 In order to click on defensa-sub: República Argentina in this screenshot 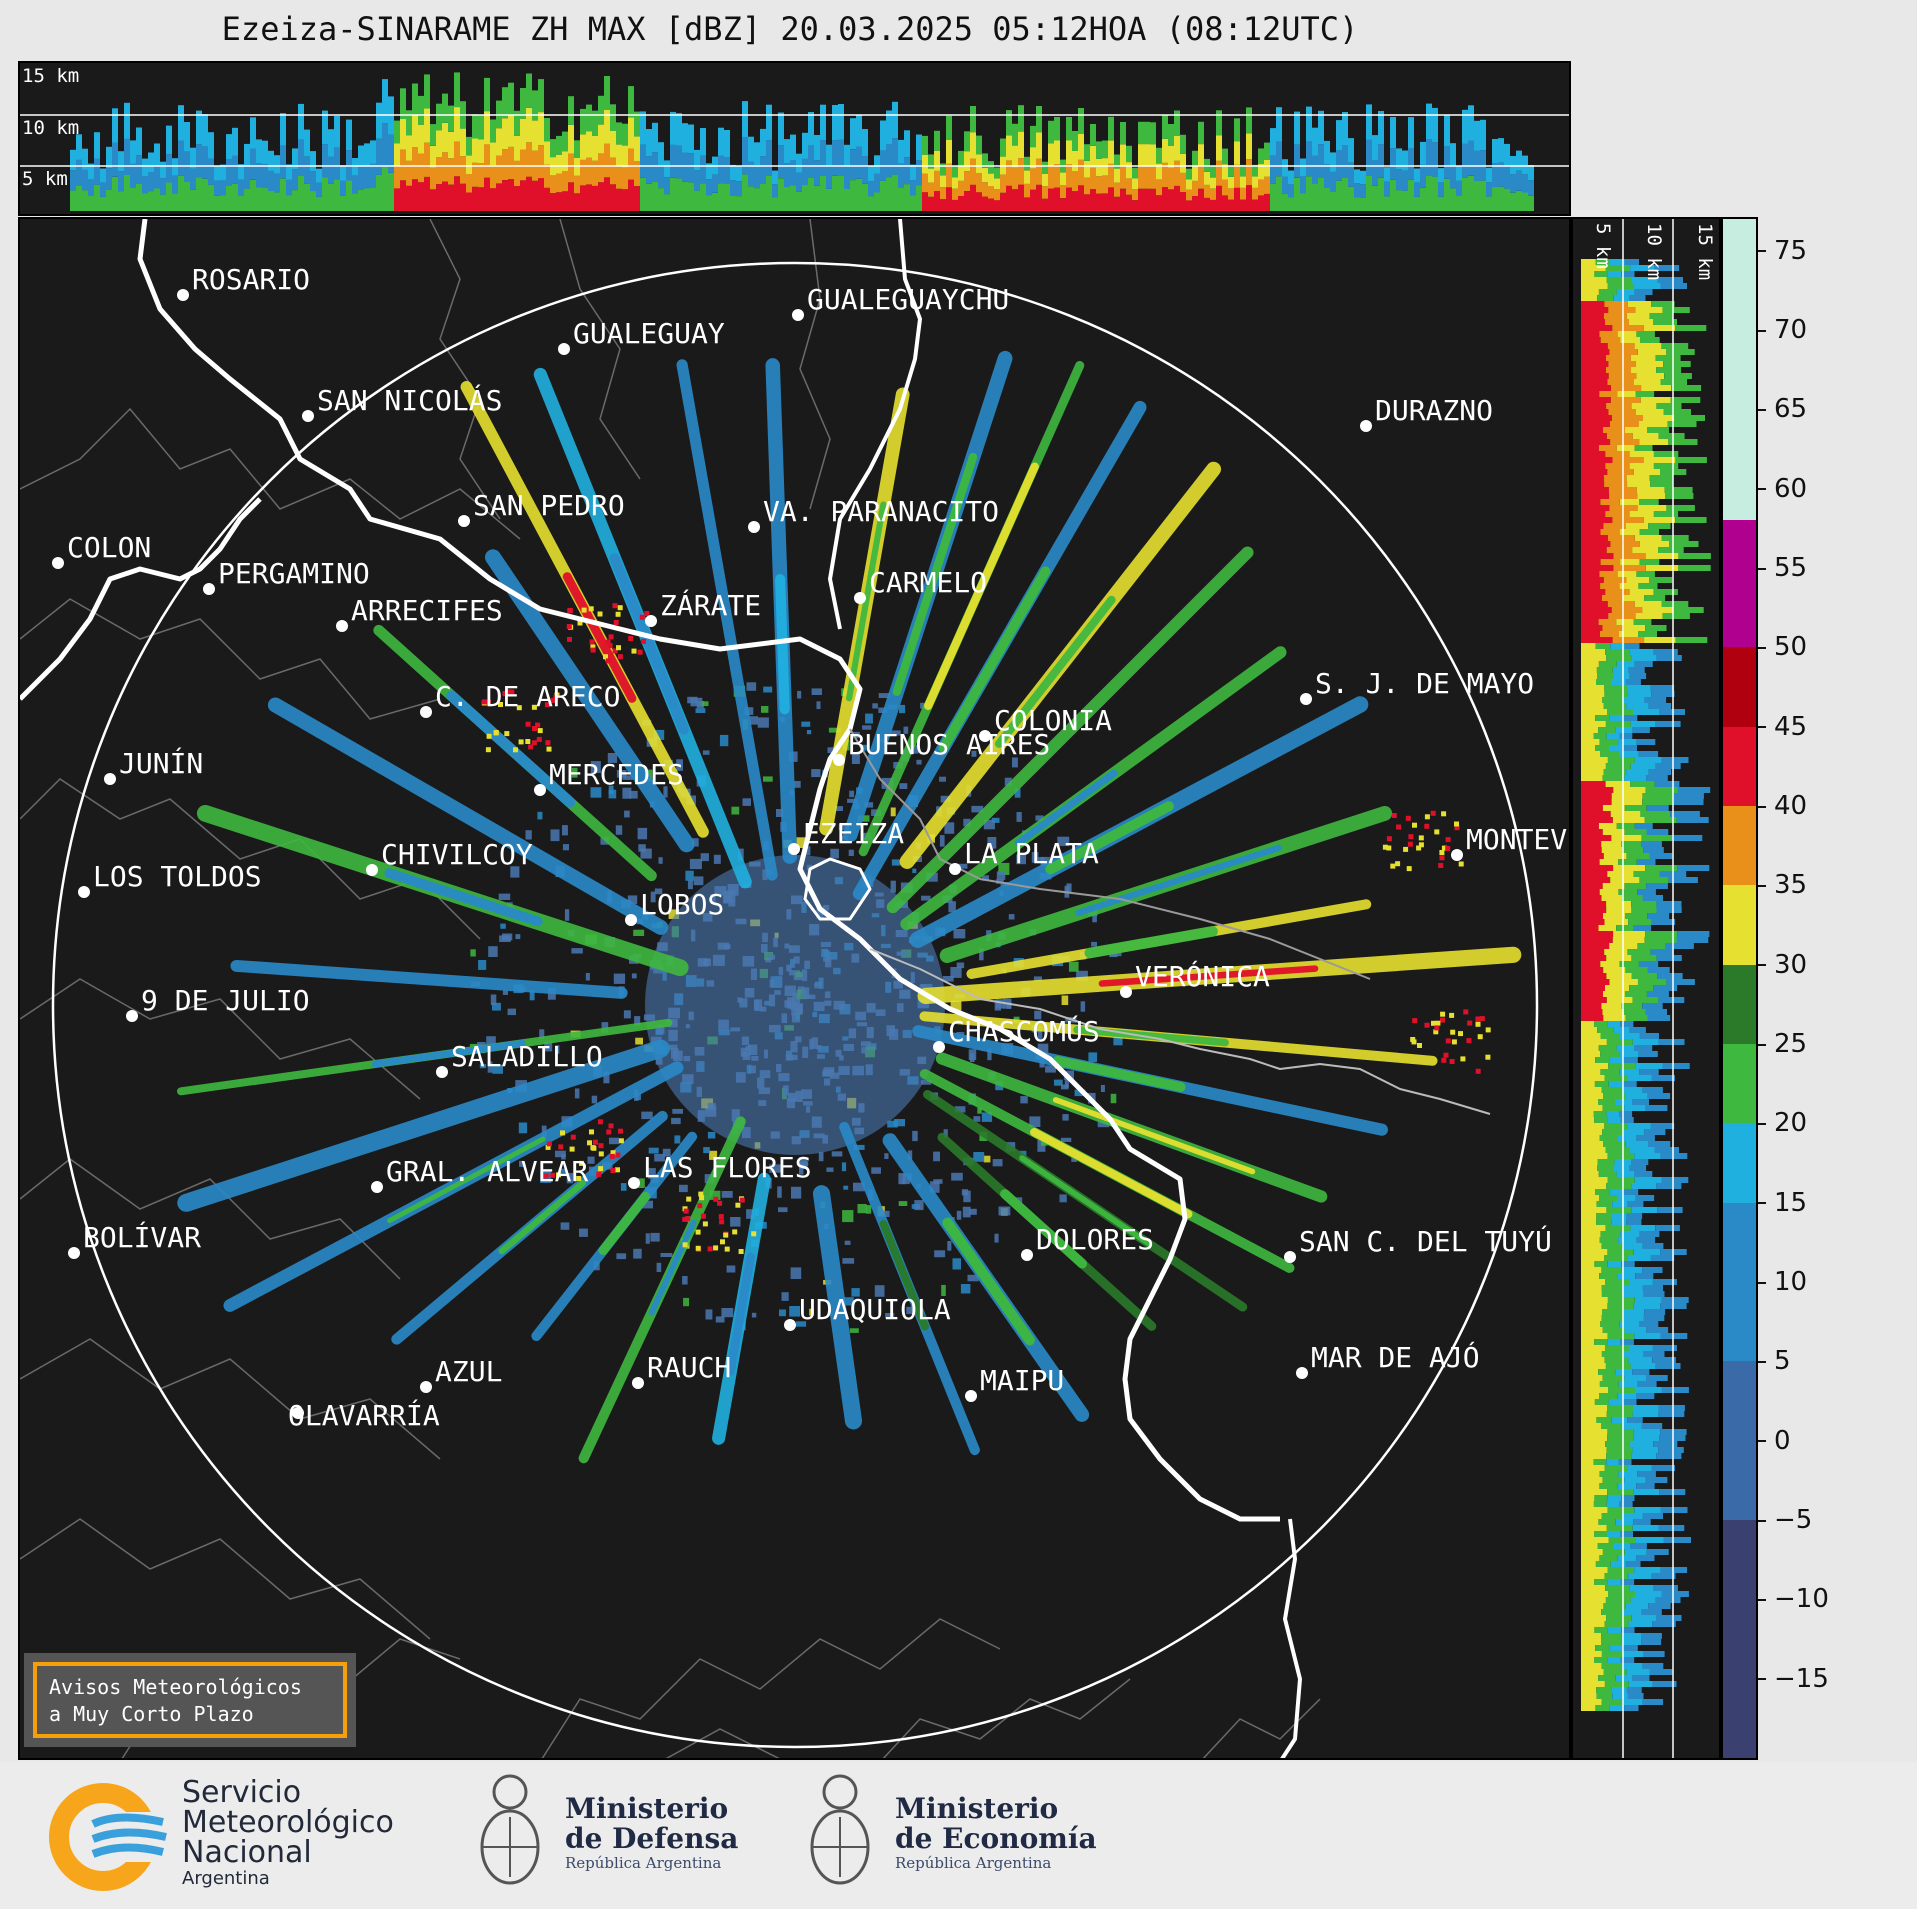, I will do `click(643, 1863)`.